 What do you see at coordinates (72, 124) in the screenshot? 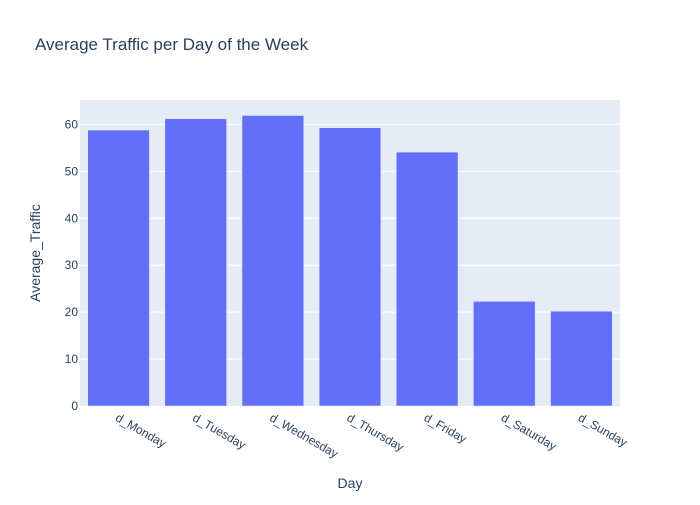
I see `y-tick-label: 60` at bounding box center [72, 124].